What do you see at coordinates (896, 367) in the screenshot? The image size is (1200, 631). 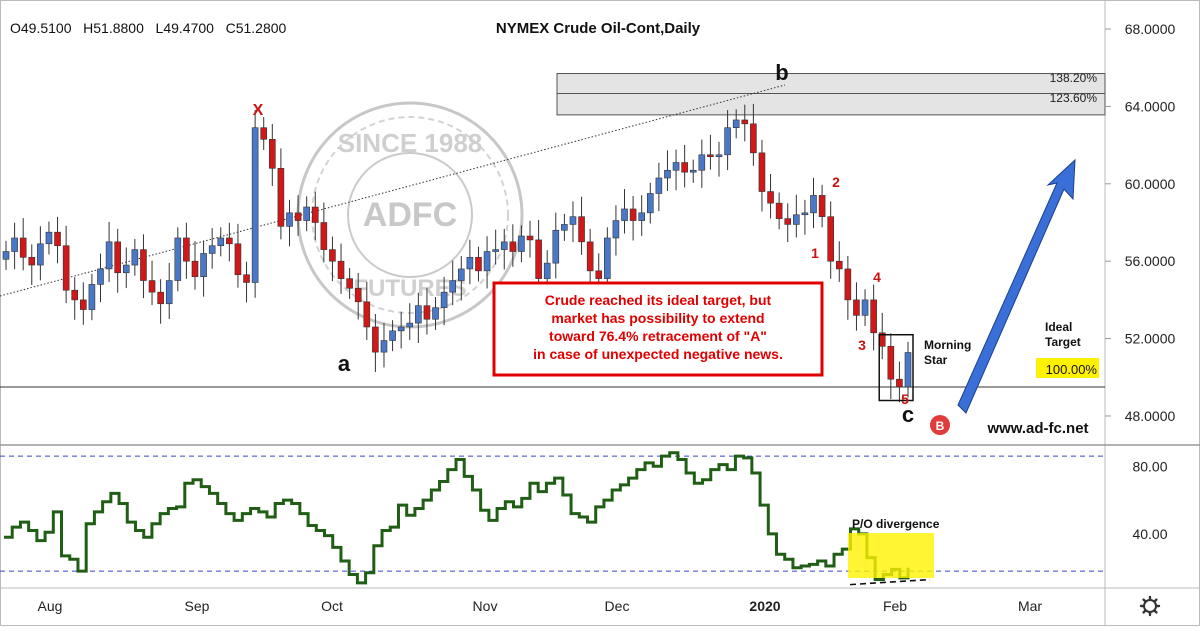 I see `morning-star-box` at bounding box center [896, 367].